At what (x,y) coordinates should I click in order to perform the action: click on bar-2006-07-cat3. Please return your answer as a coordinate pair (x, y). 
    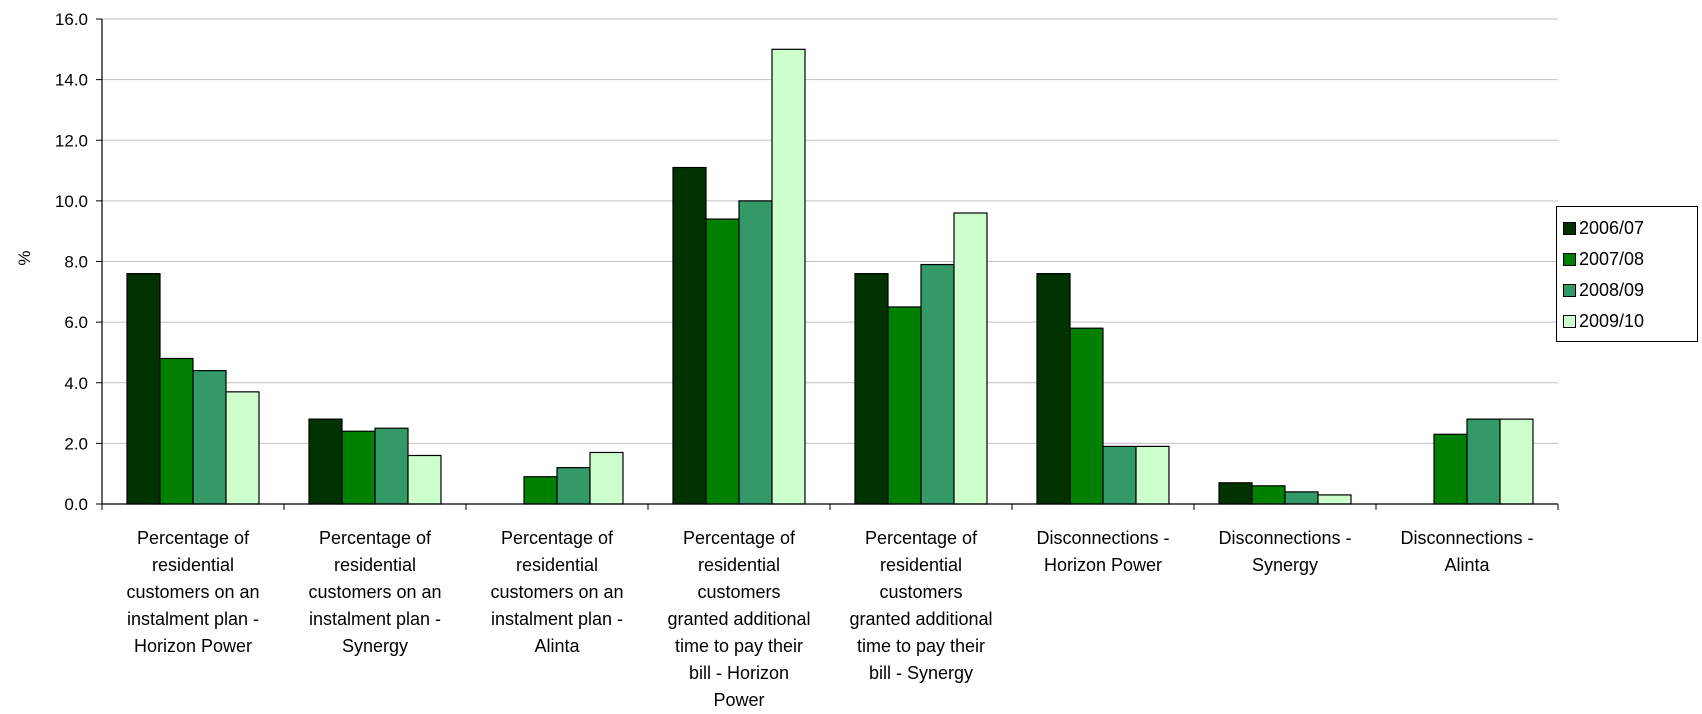
    Looking at the image, I should click on (689, 335).